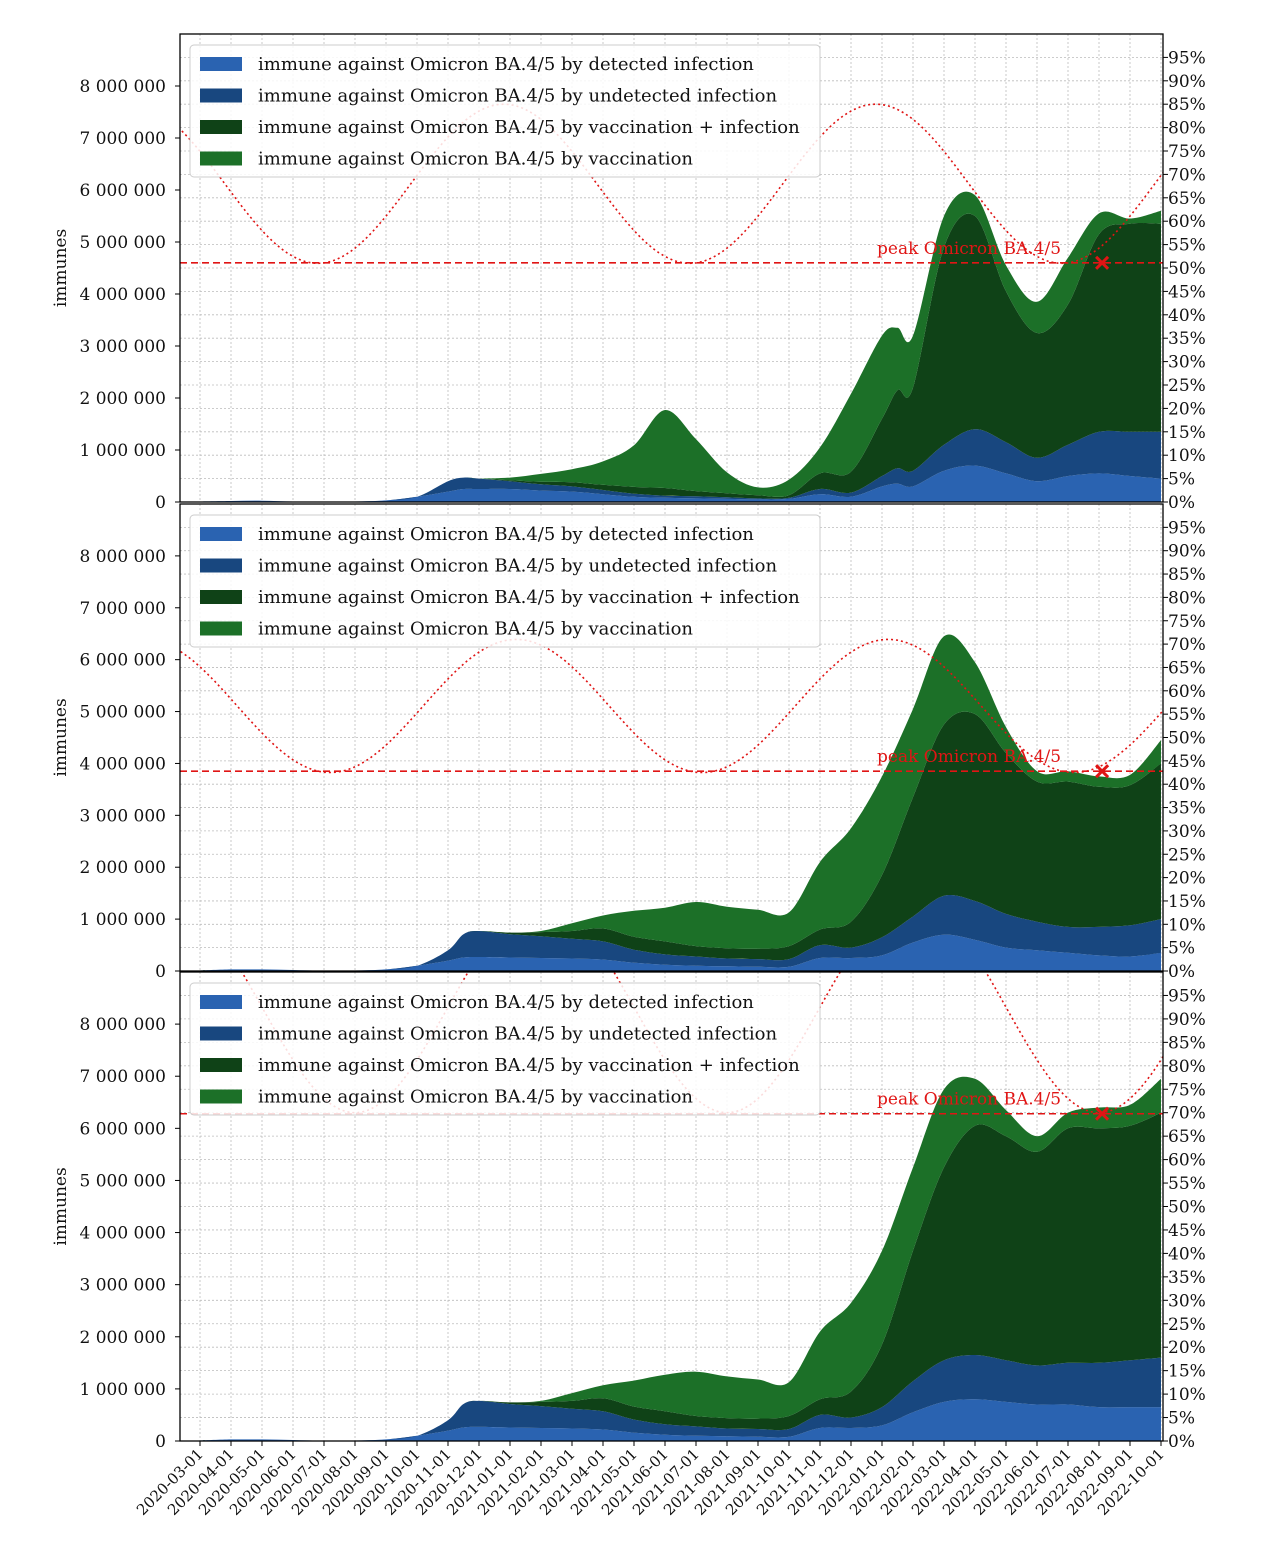 The image size is (1280, 1551). I want to click on y2-tick-label: 50%, so click(1187, 1208).